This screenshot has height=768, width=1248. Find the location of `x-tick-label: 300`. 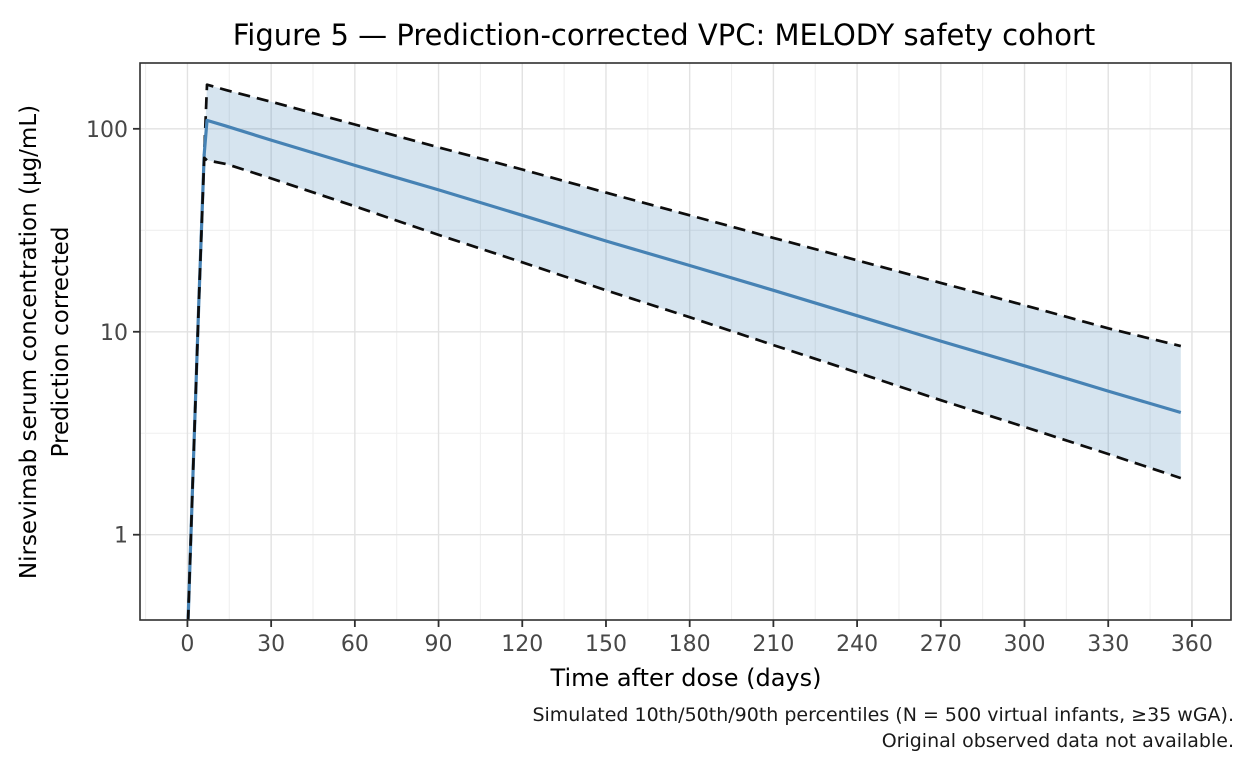

x-tick-label: 300 is located at coordinates (1025, 644).